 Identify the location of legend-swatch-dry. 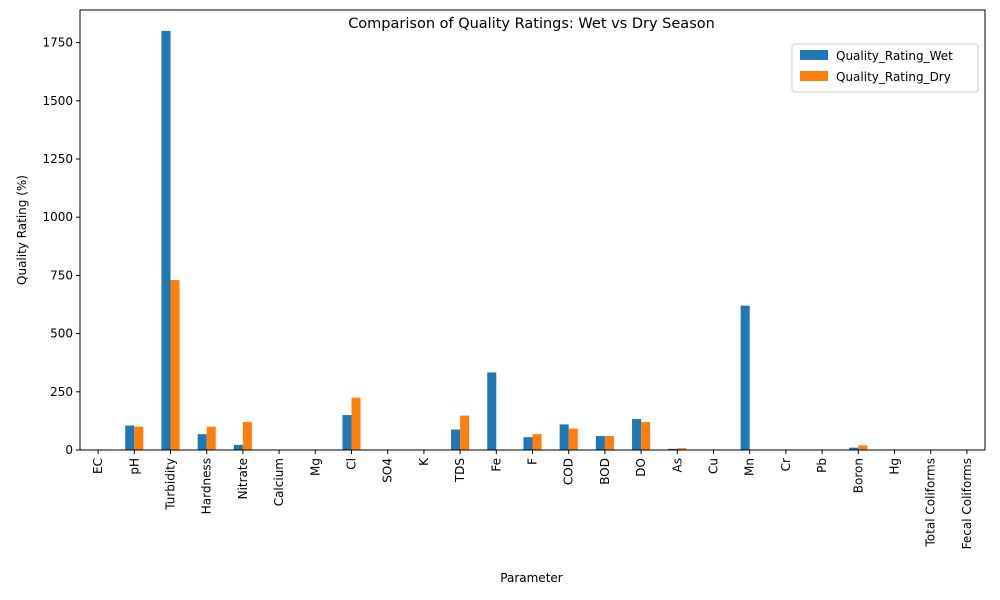
(814, 76).